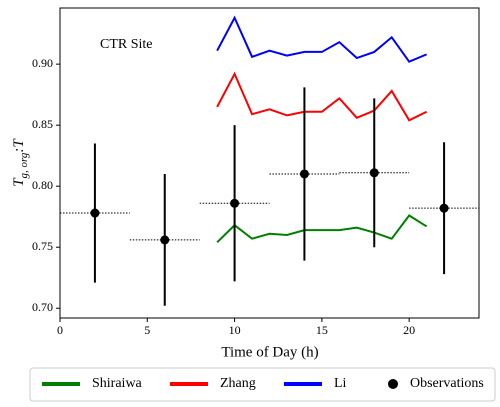 This screenshot has width=500, height=407. Describe the element at coordinates (409, 330) in the screenshot. I see `x-tick-label: 20` at that location.